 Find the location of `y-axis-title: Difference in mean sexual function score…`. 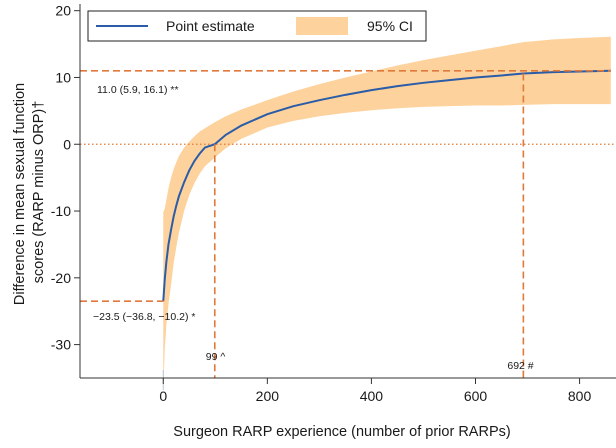

y-axis-title: Difference in mean sexual function score… is located at coordinates (29, 192).